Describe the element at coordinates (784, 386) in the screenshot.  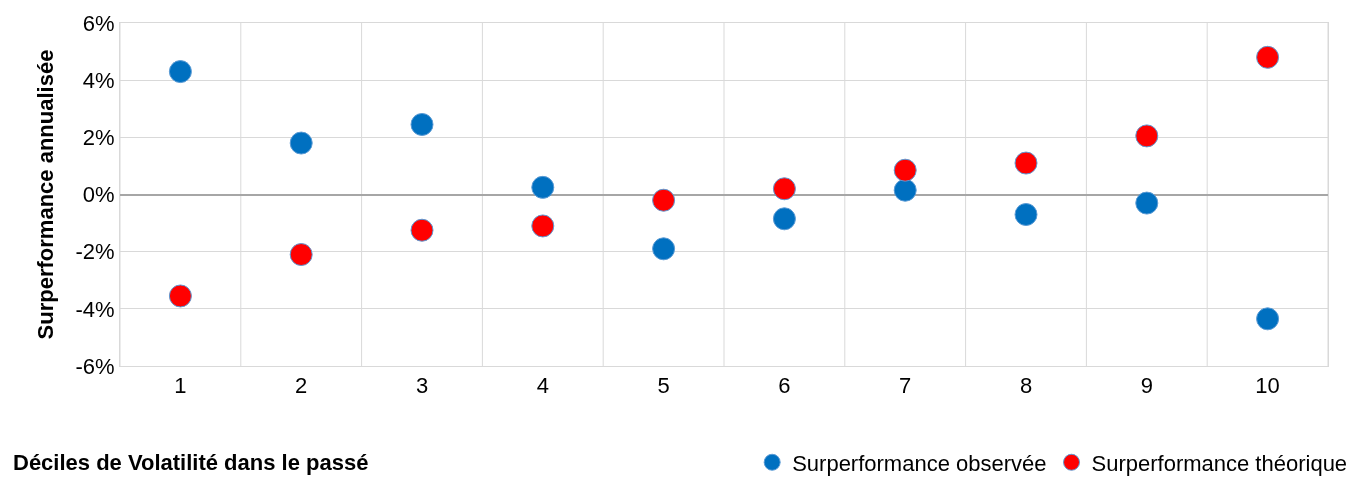
I see `x-tick-label: 6` at that location.